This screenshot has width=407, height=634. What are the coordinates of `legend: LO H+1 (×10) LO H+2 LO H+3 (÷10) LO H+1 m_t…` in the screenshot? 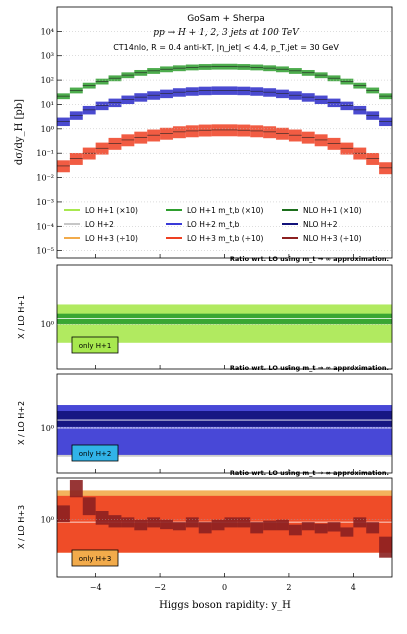 It's located at (213, 224).